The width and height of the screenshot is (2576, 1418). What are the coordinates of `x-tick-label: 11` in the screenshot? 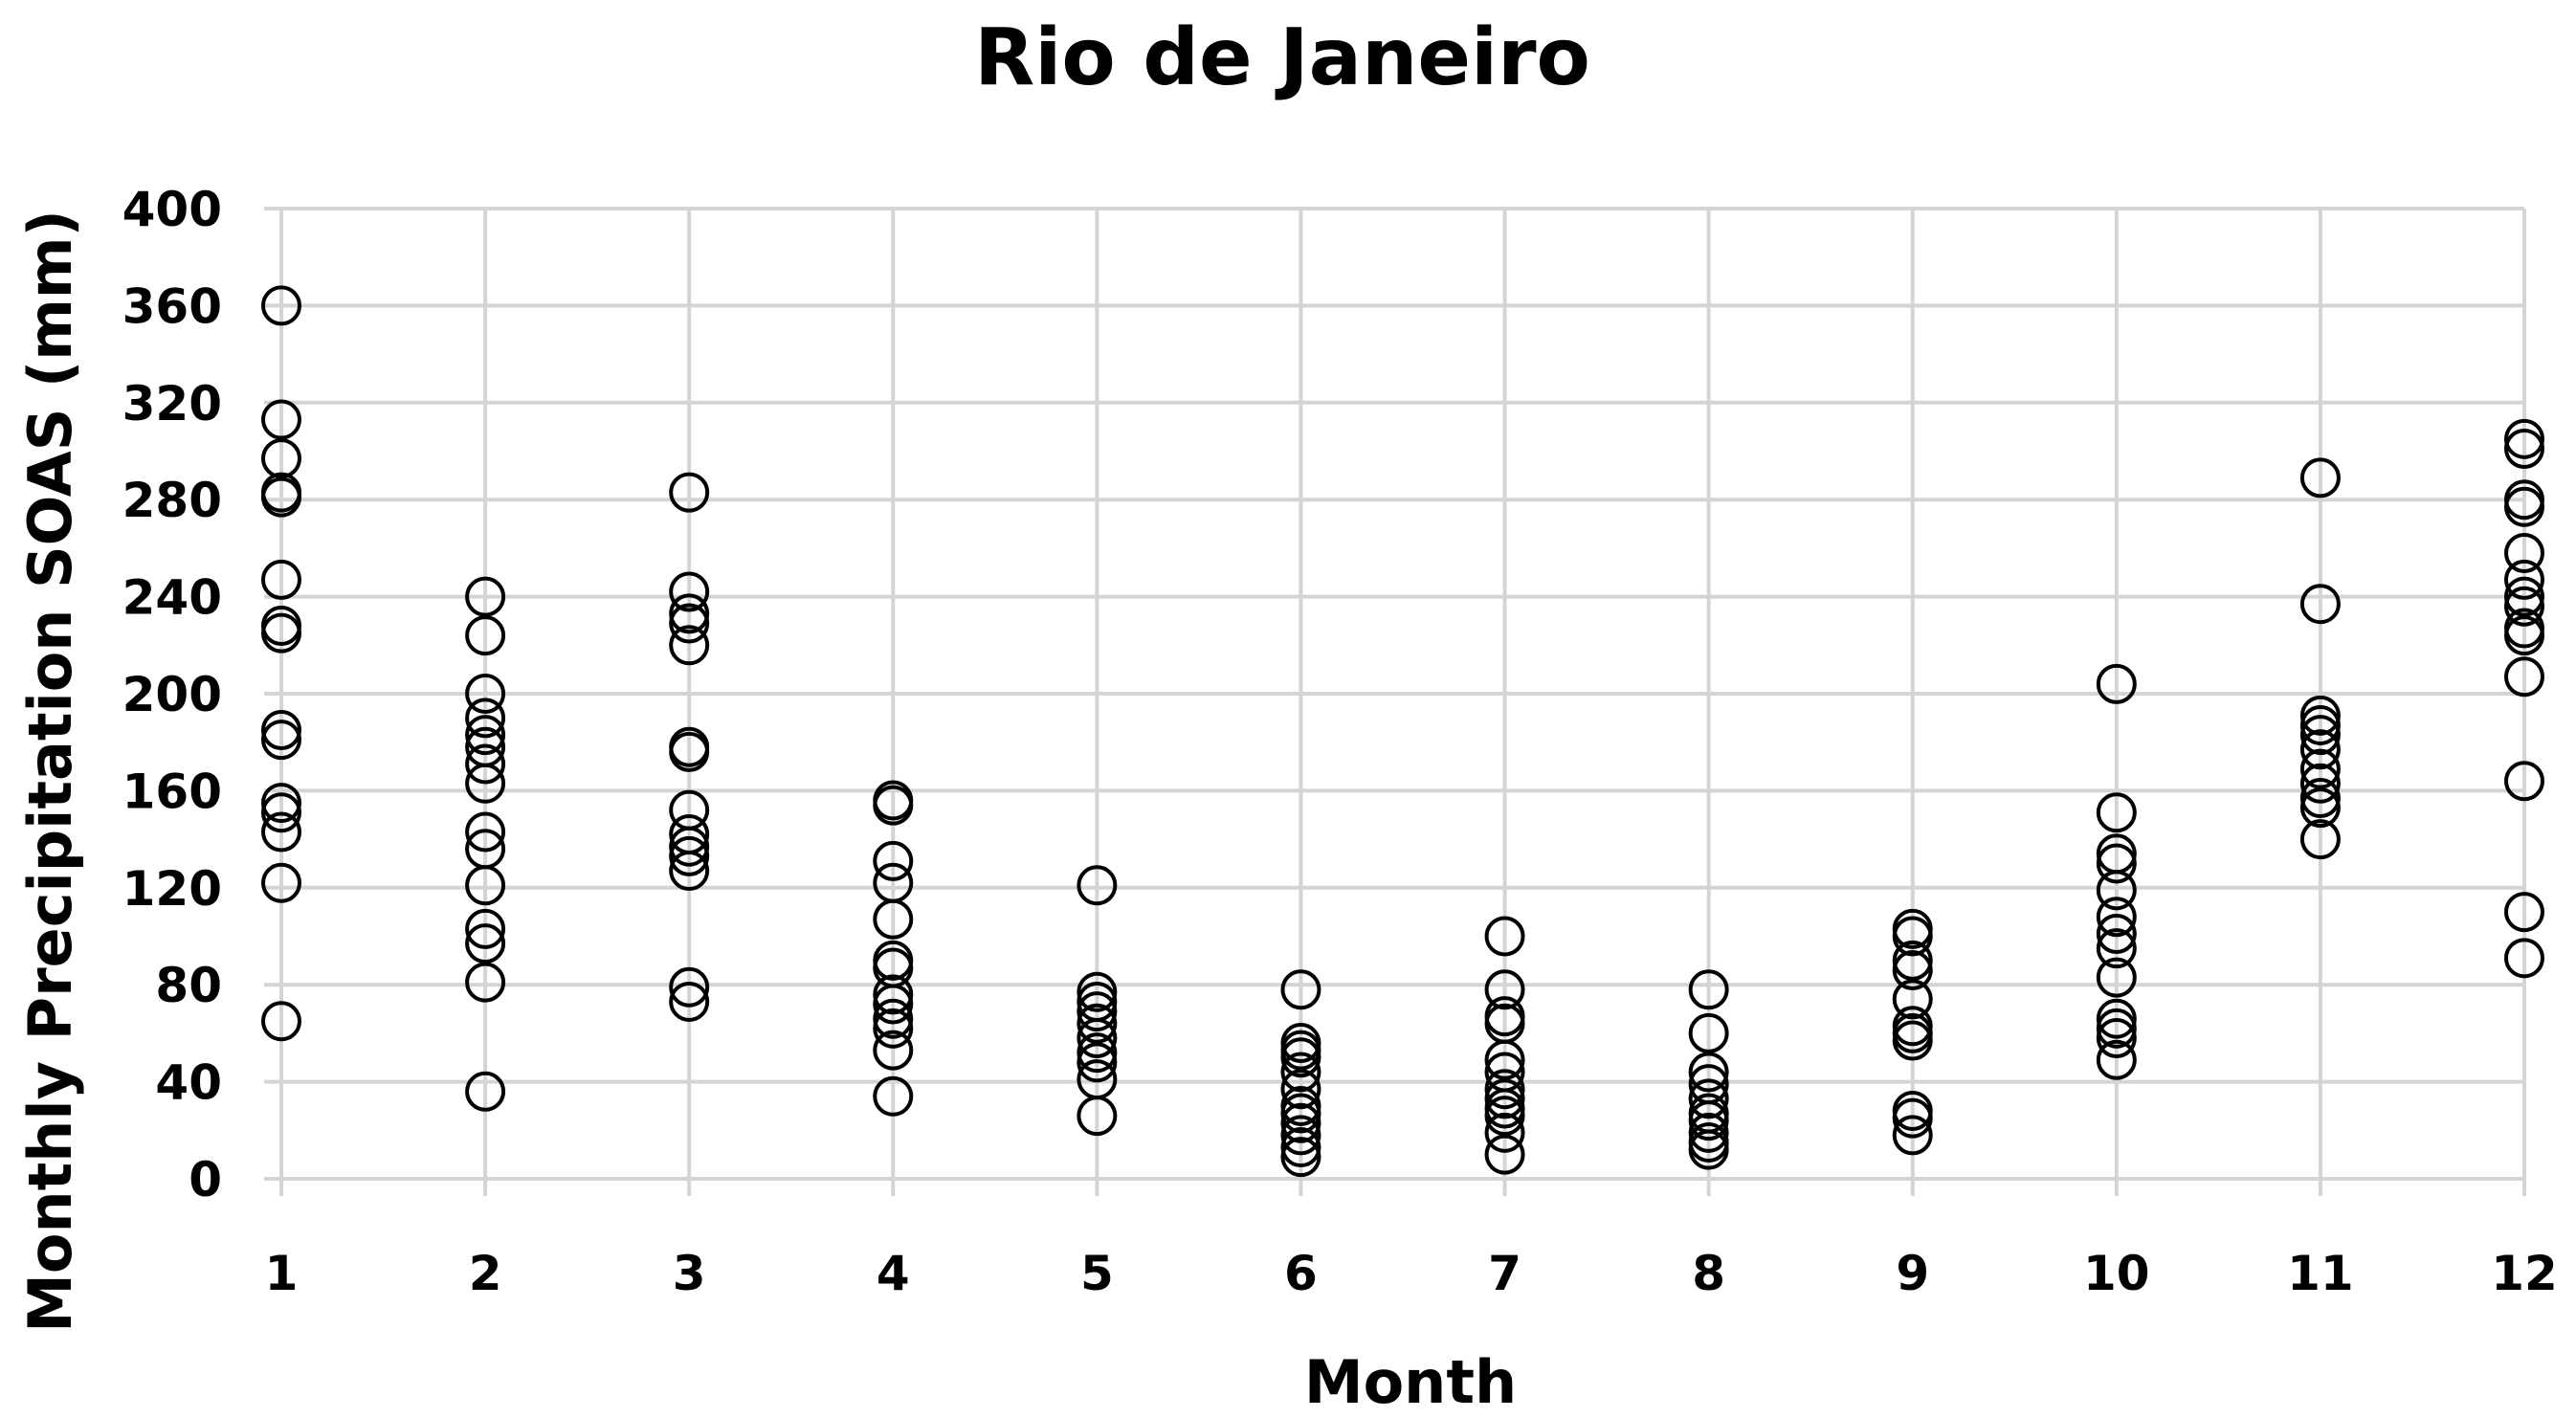 It's located at (2320, 1273).